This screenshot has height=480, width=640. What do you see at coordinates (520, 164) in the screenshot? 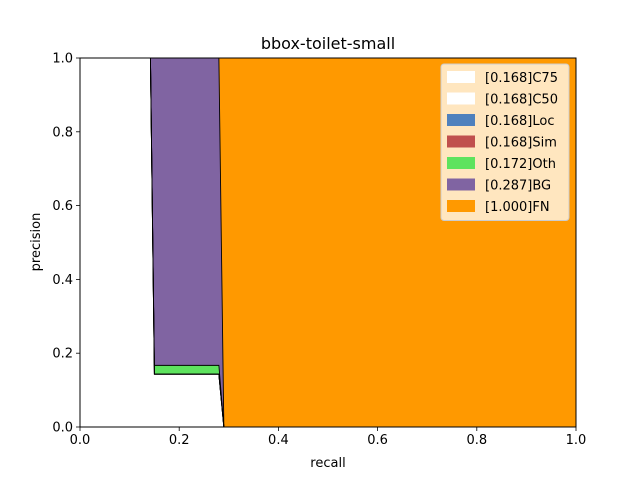
I see `legend-label-0-172-oth: [0.172]Oth` at bounding box center [520, 164].